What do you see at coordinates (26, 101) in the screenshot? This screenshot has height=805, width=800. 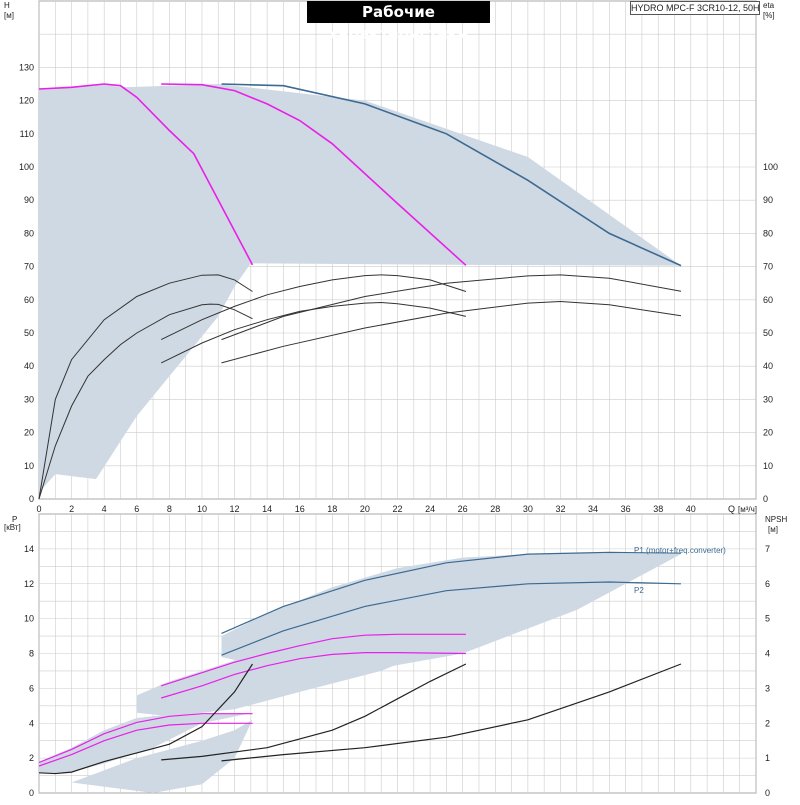 I see `h-tick-label: 120` at bounding box center [26, 101].